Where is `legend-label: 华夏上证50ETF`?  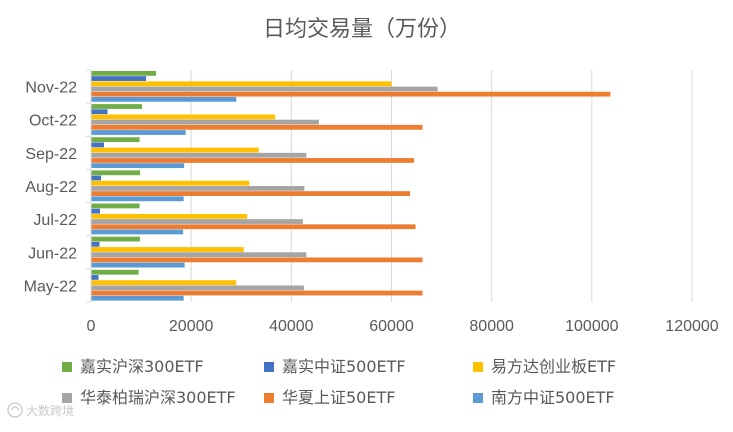 legend-label: 华夏上证50ETF is located at coordinates (338, 397).